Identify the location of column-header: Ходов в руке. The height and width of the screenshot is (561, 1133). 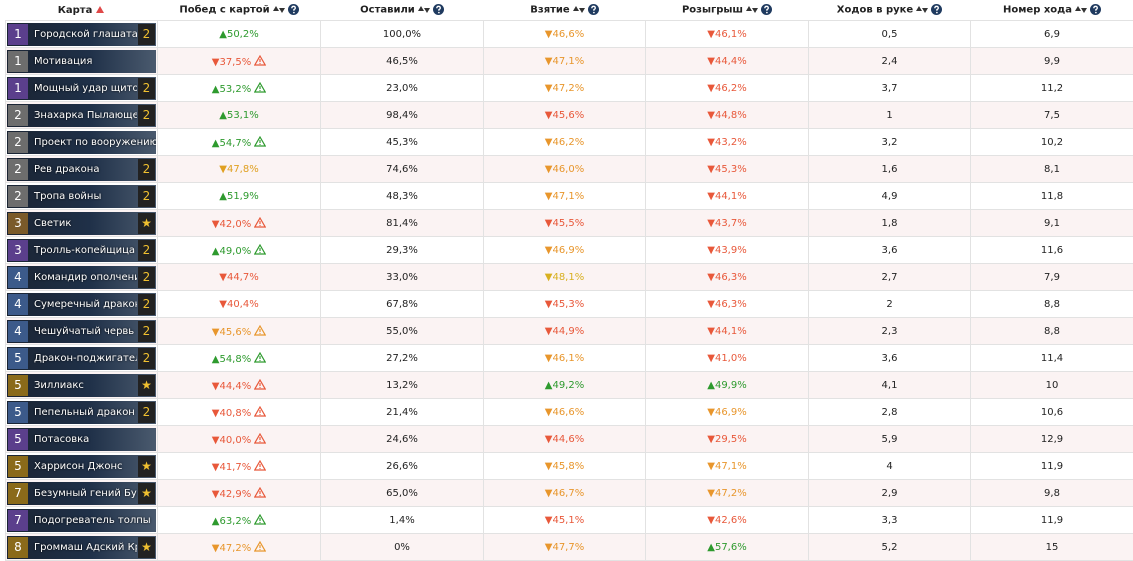
(890, 10).